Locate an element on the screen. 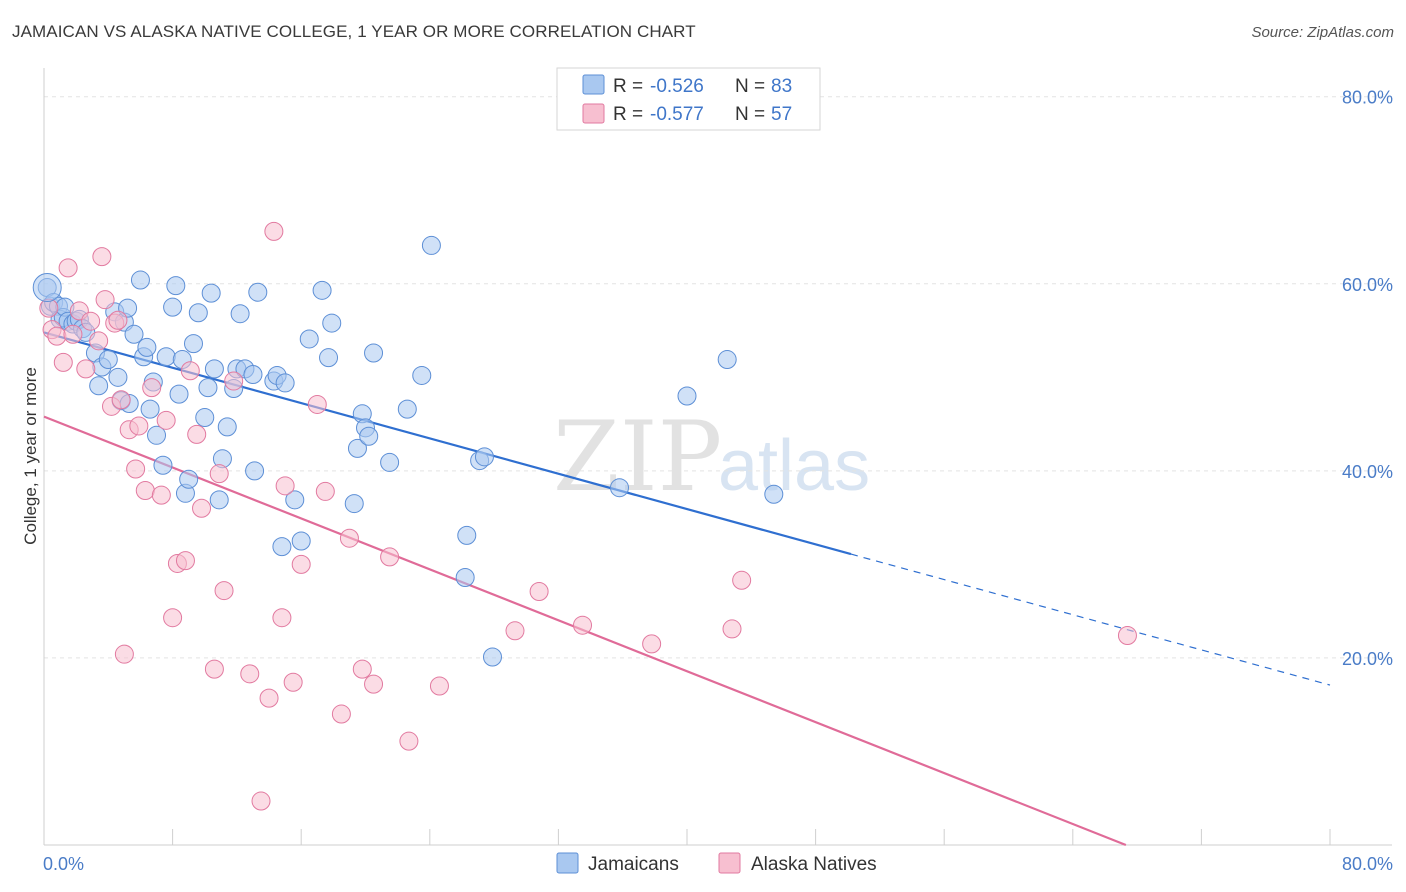  legend-n-label-jamaicans: N = is located at coordinates (750, 86).